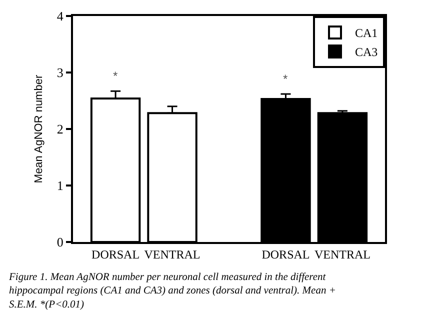 The image size is (425, 326). I want to click on caption: Figure 1. Mean AgNOR number per neuronal cell measured in the different hippocampal regions (CA1 and CA3) and zones (dorsal and ventral). Mean + S.E.M. *(P<0.01), so click(172, 291).